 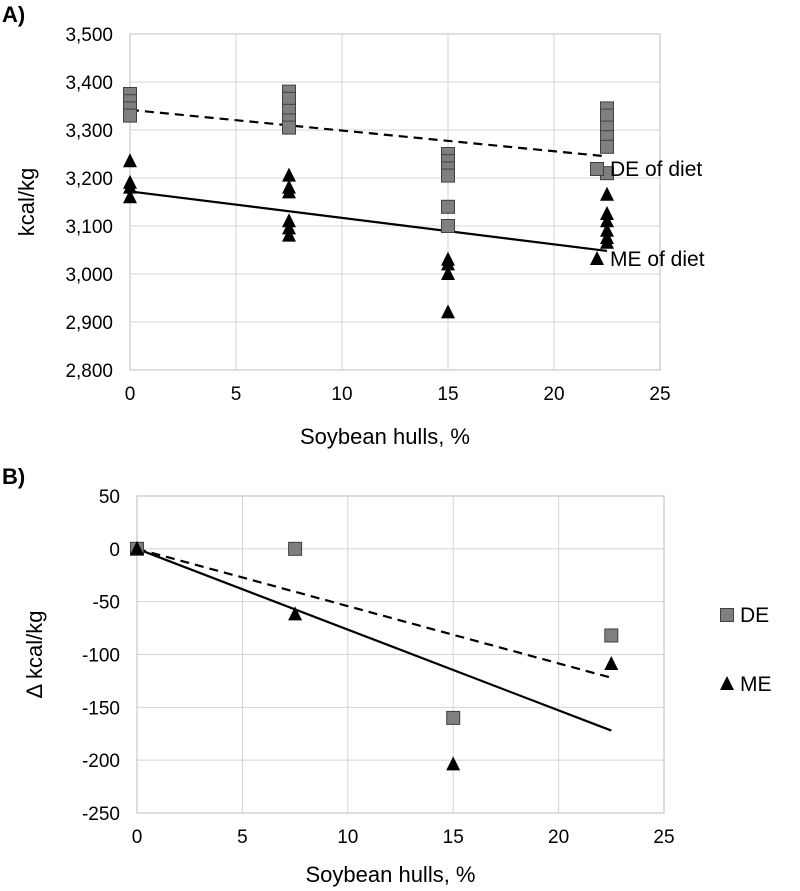 What do you see at coordinates (656, 169) in the screenshot?
I see `legend-label: DE of diet` at bounding box center [656, 169].